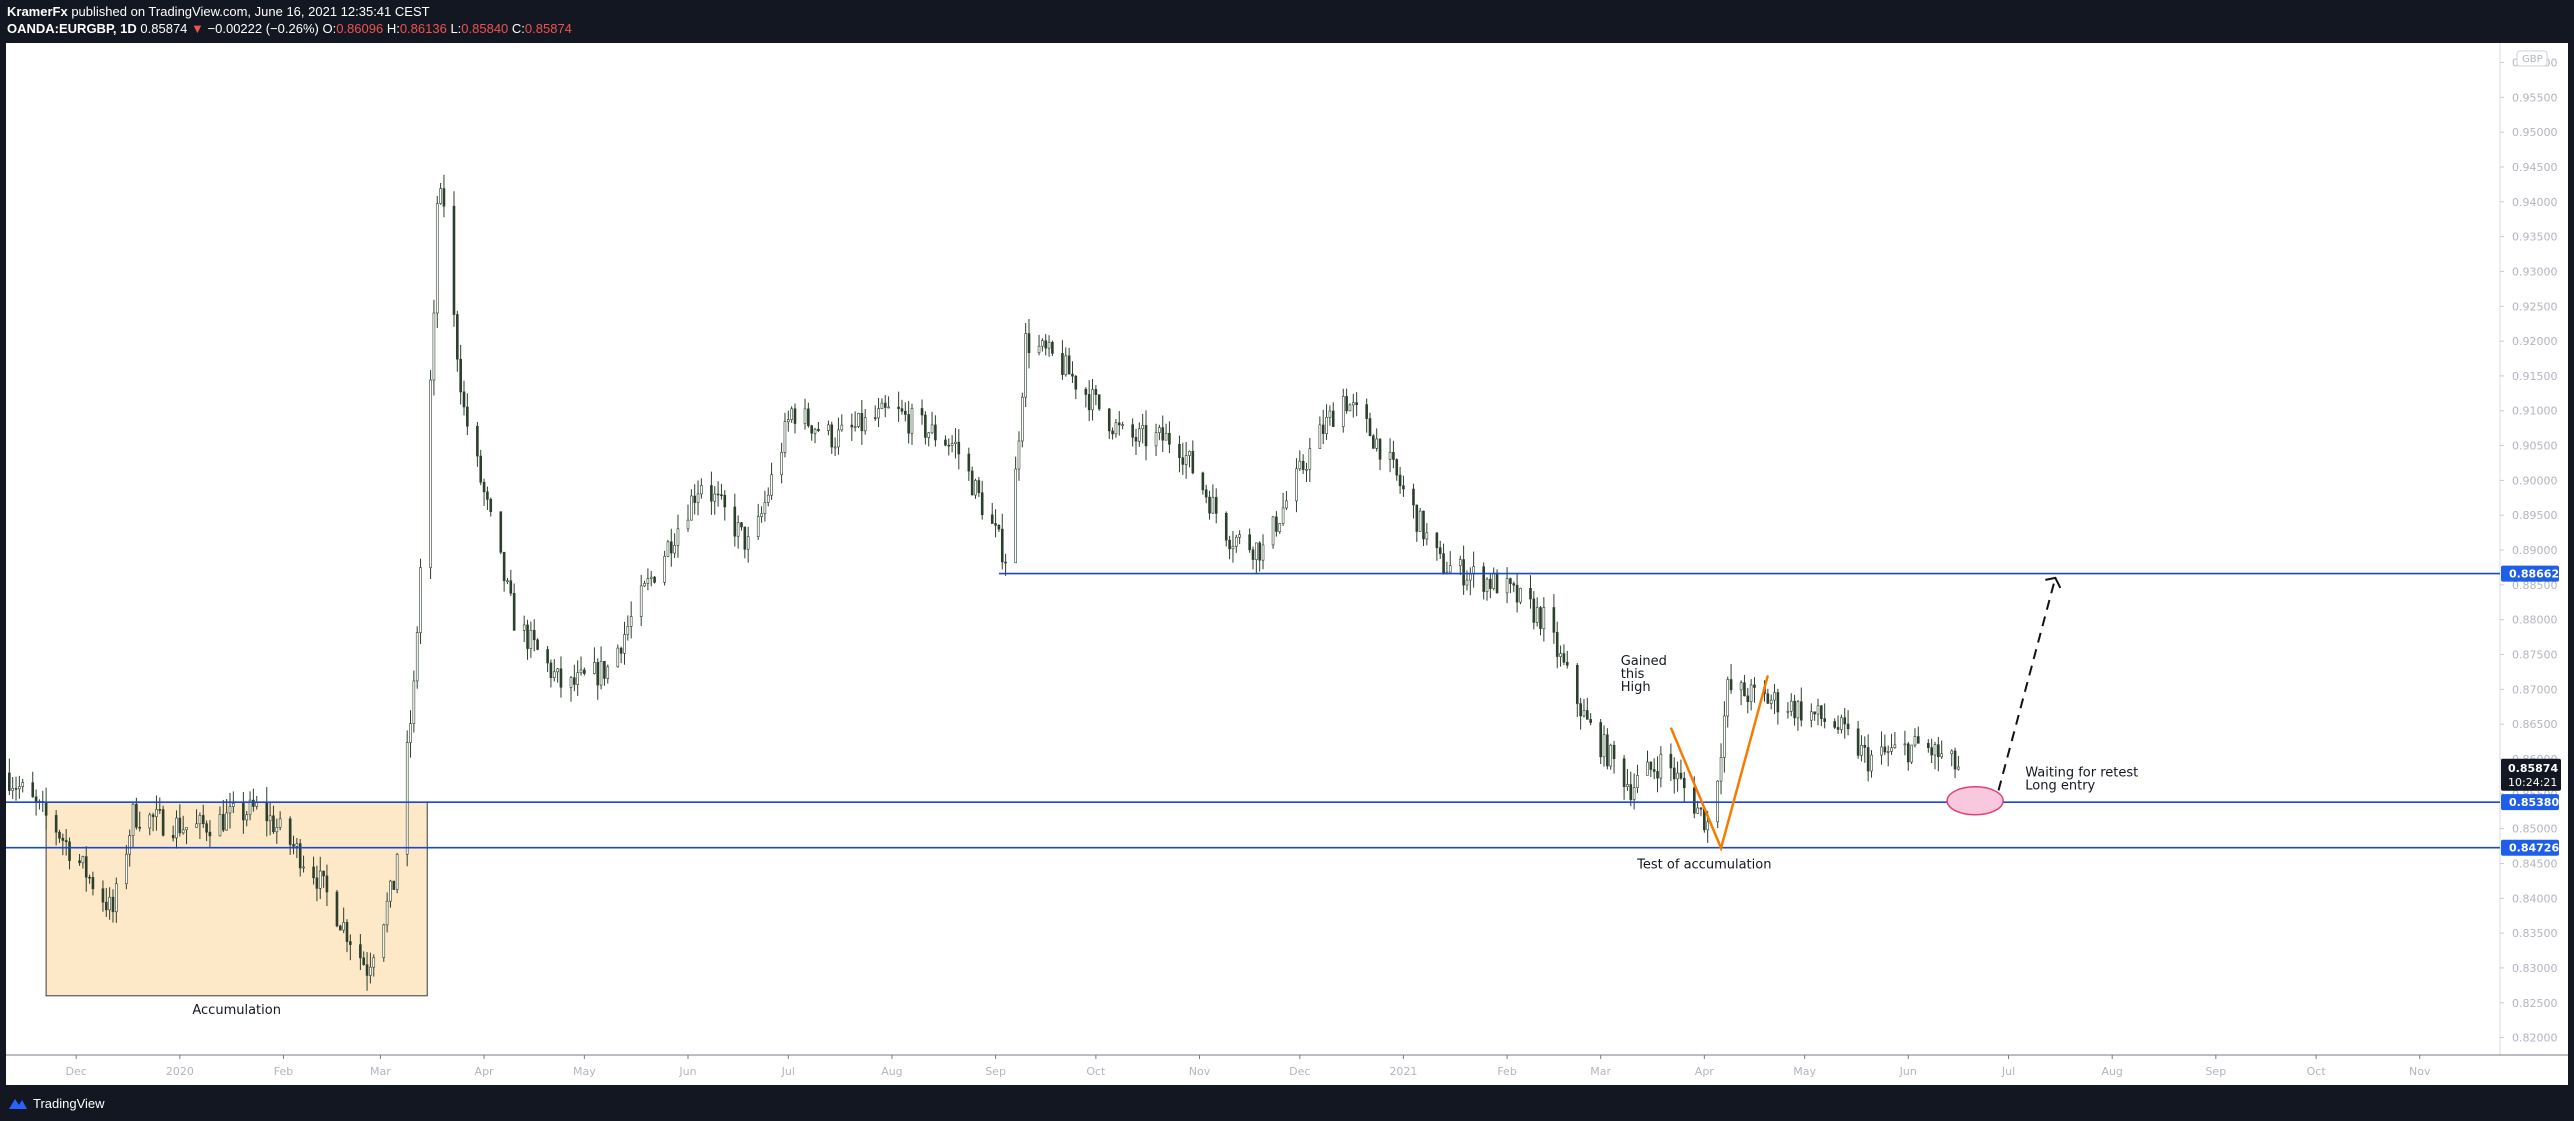 The image size is (2574, 1121). Describe the element at coordinates (2535, 411) in the screenshot. I see `price-tick-label: 0.91000` at that location.